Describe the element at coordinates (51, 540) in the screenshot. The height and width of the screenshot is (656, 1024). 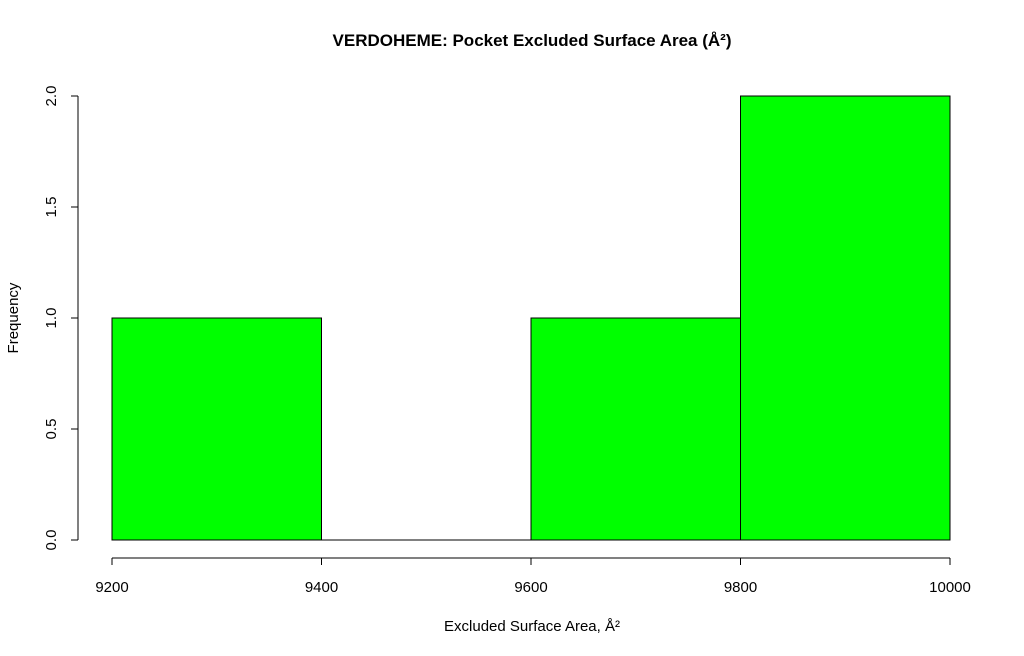
I see `y-tick-label-0: 0.0` at that location.